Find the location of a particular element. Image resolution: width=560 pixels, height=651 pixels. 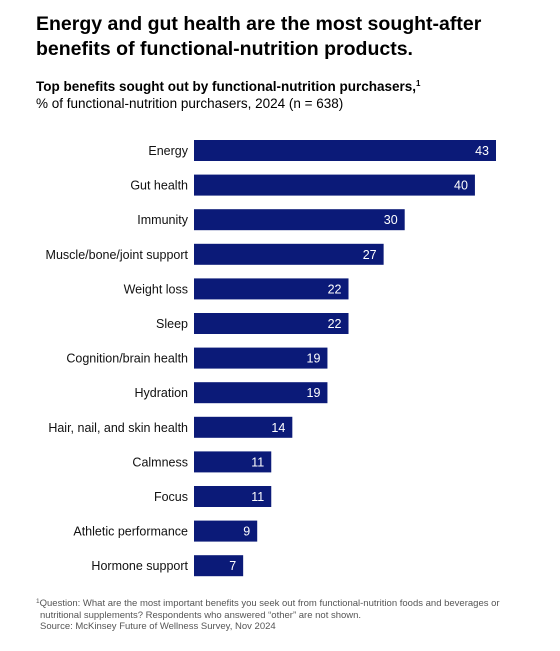

category-label-hair-nail-and-skin-health: Hair, nail, and skin health is located at coordinates (118, 428).